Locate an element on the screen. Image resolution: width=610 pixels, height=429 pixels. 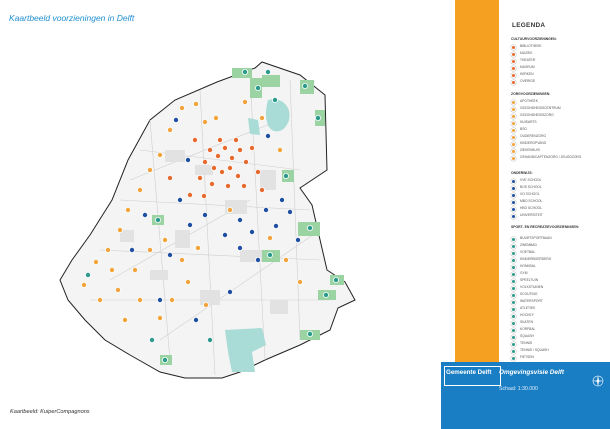
accent-bar is located at coordinates (477, 214).